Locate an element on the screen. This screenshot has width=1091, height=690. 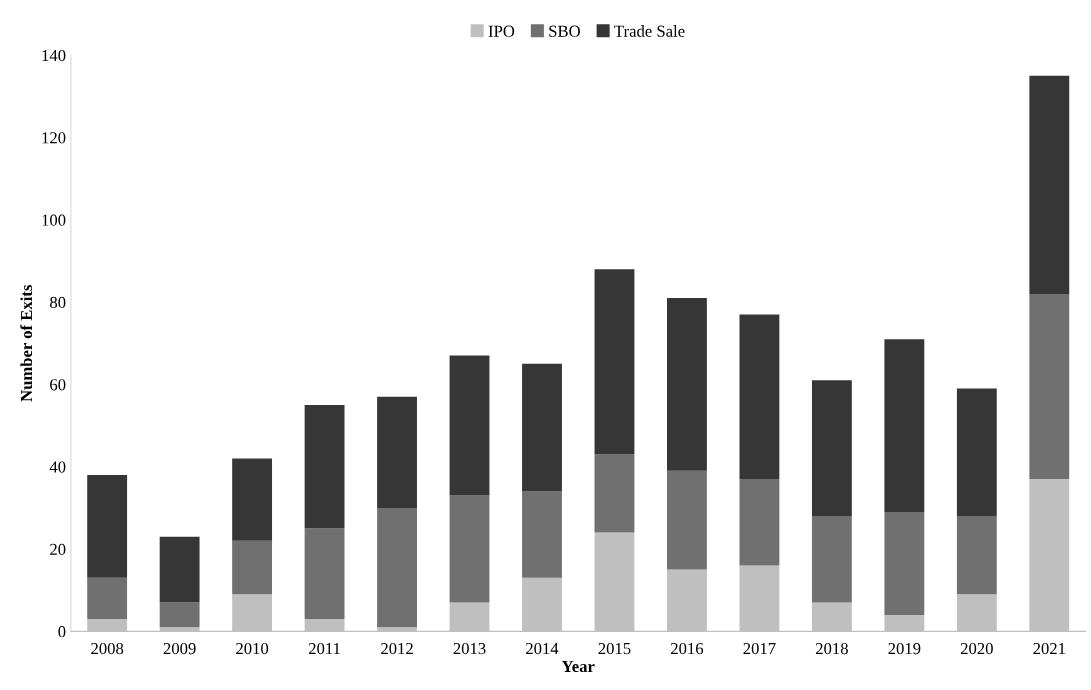
y-tick-label: 100 is located at coordinates (54, 220).